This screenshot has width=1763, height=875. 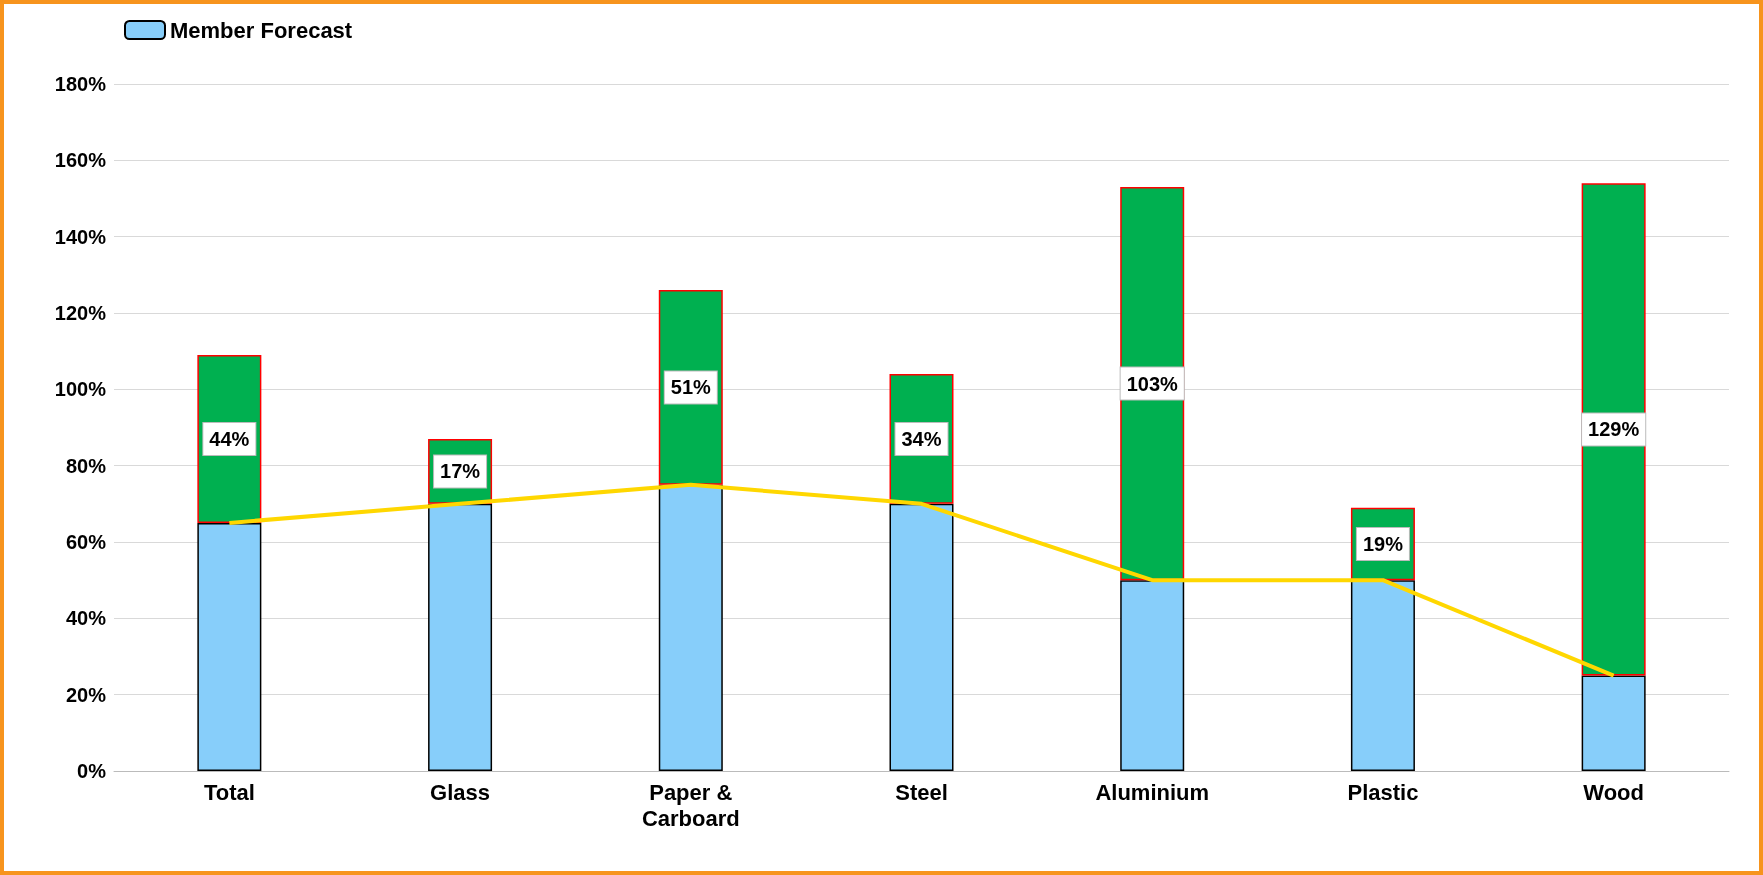 I want to click on x-tick-label: Wood, so click(x=1613, y=792).